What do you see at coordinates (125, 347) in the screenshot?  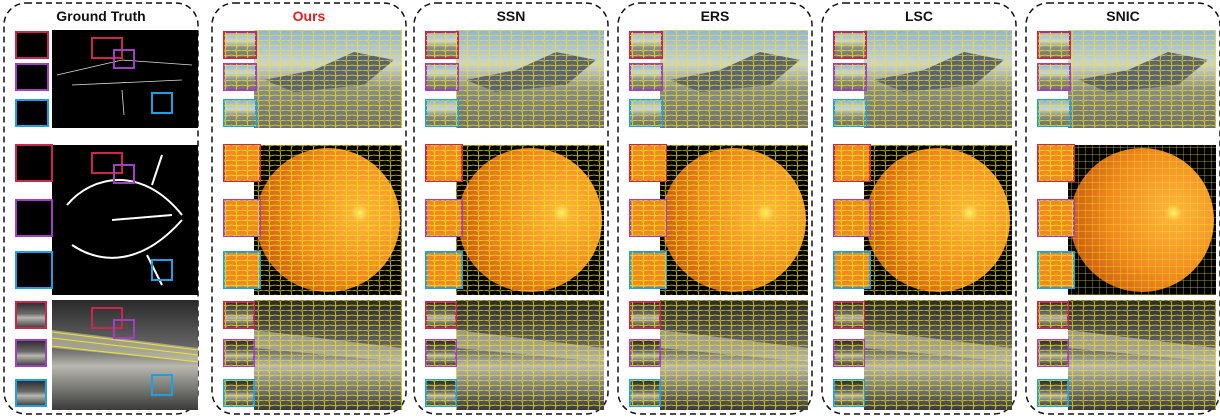 I see `gt-layers` at bounding box center [125, 347].